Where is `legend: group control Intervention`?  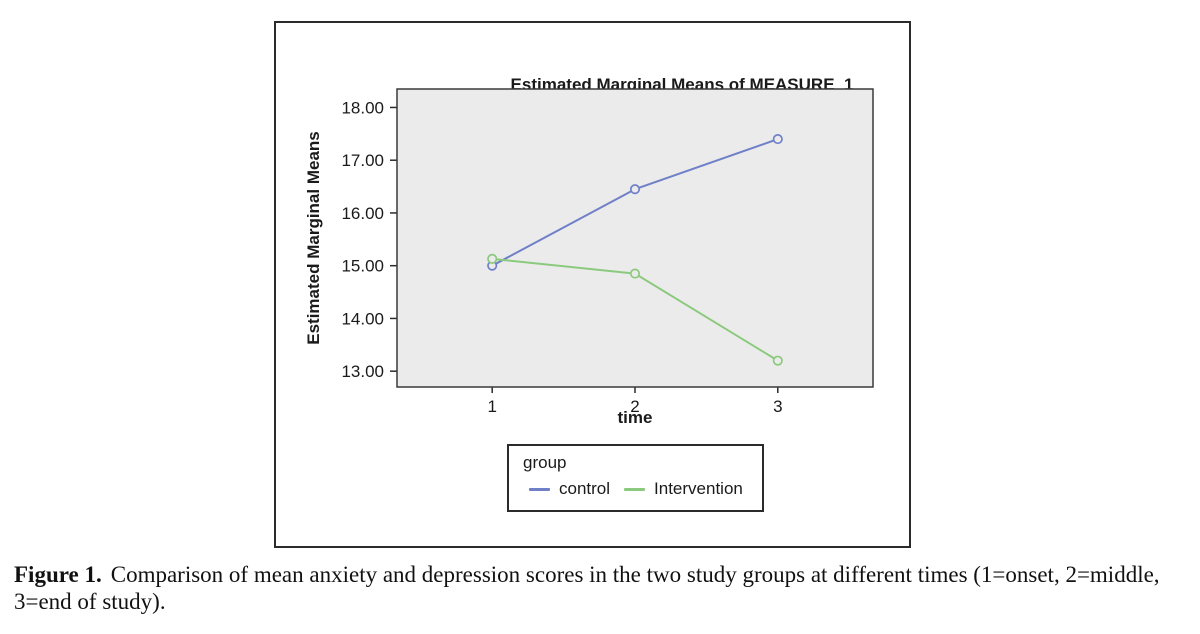
legend: group control Intervention is located at coordinates (635, 478).